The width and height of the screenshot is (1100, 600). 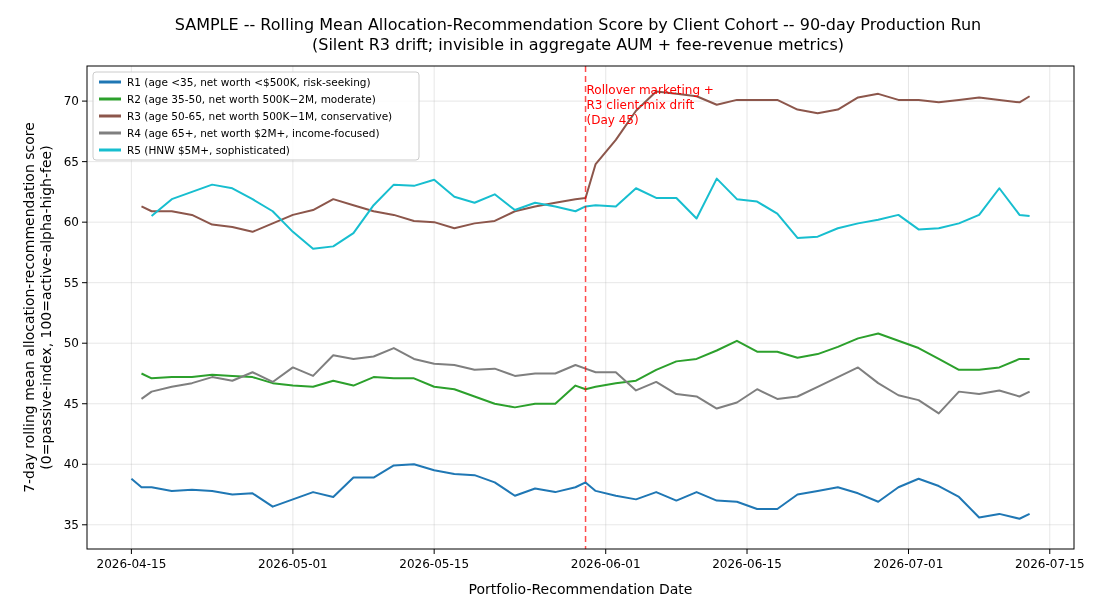 What do you see at coordinates (208, 149) in the screenshot?
I see `legend-label: R5 (HNW $5M+, sophisticated)` at bounding box center [208, 149].